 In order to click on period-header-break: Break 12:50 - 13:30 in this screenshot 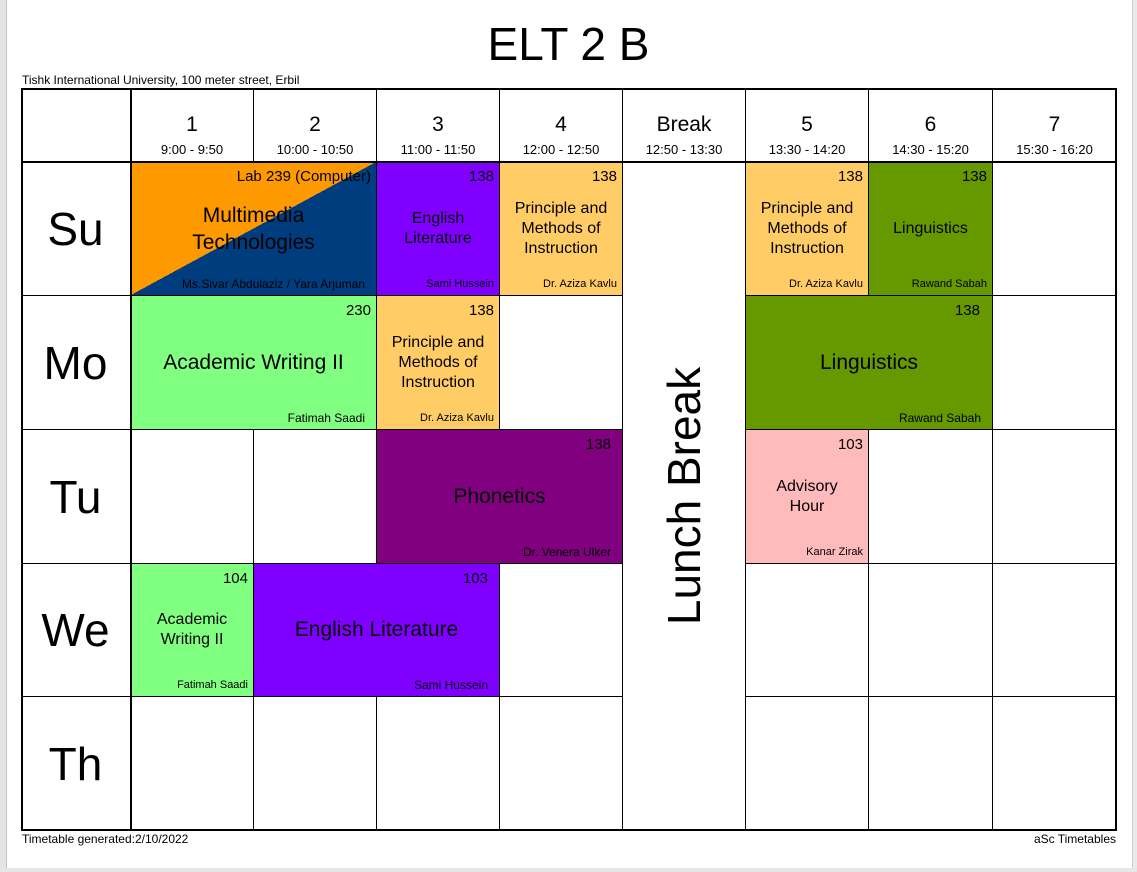, I will do `click(684, 125)`.